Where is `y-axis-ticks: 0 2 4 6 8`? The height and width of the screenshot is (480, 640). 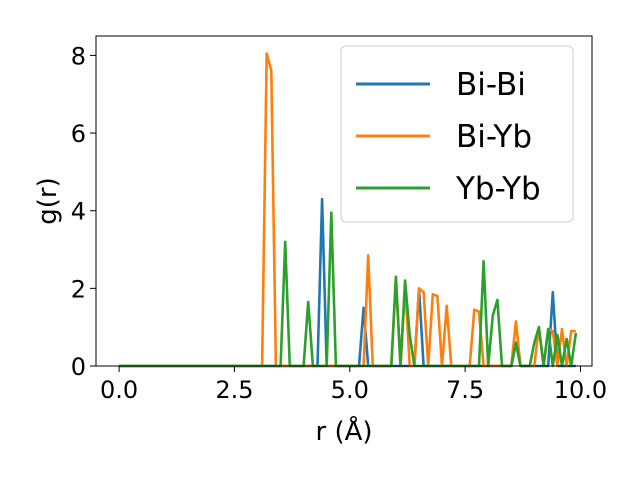
y-axis-ticks: 0 2 4 6 8 is located at coordinates (83, 211).